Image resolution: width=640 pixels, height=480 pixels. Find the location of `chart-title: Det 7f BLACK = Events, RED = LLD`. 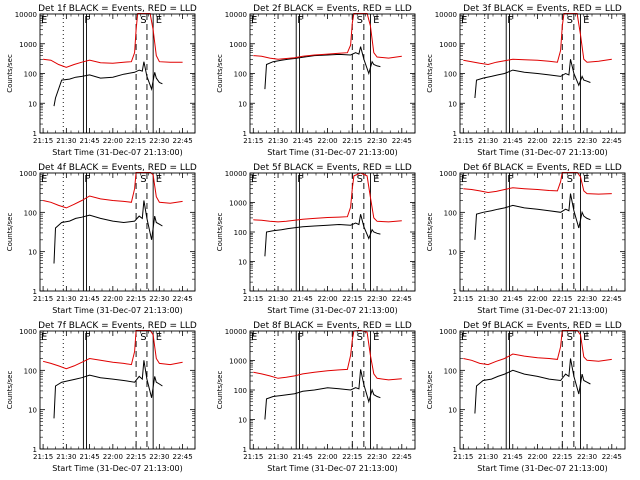

chart-title: Det 7f BLACK = Events, RED = LLD is located at coordinates (117, 326).